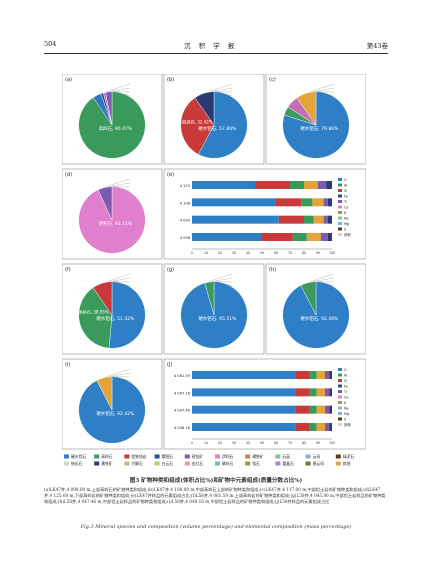  Describe the element at coordinates (346, 224) in the screenshot. I see `bar-legend-label: Mg` at that location.